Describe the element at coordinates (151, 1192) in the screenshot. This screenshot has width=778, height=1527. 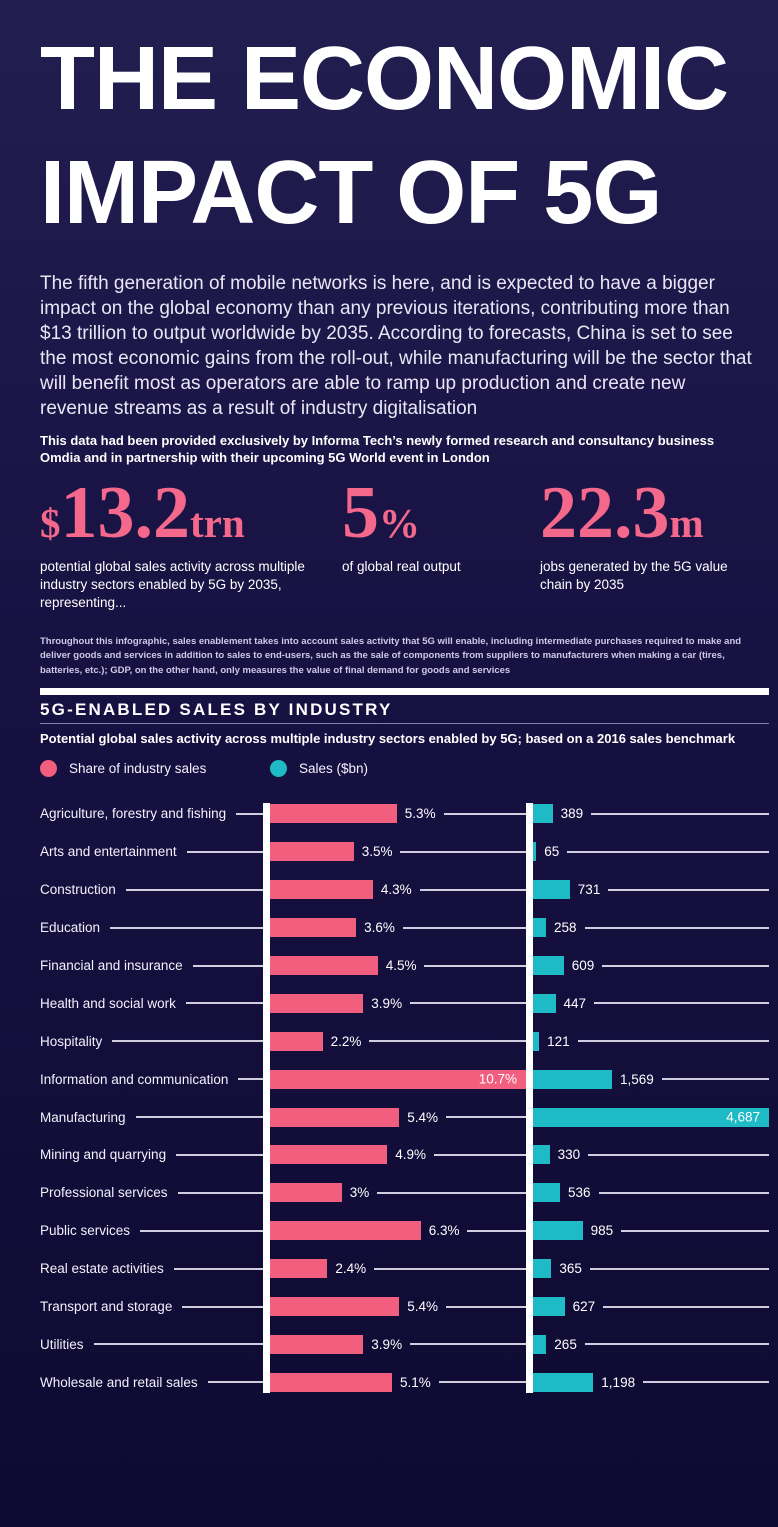
I see `category-cell: Professional services` at that location.